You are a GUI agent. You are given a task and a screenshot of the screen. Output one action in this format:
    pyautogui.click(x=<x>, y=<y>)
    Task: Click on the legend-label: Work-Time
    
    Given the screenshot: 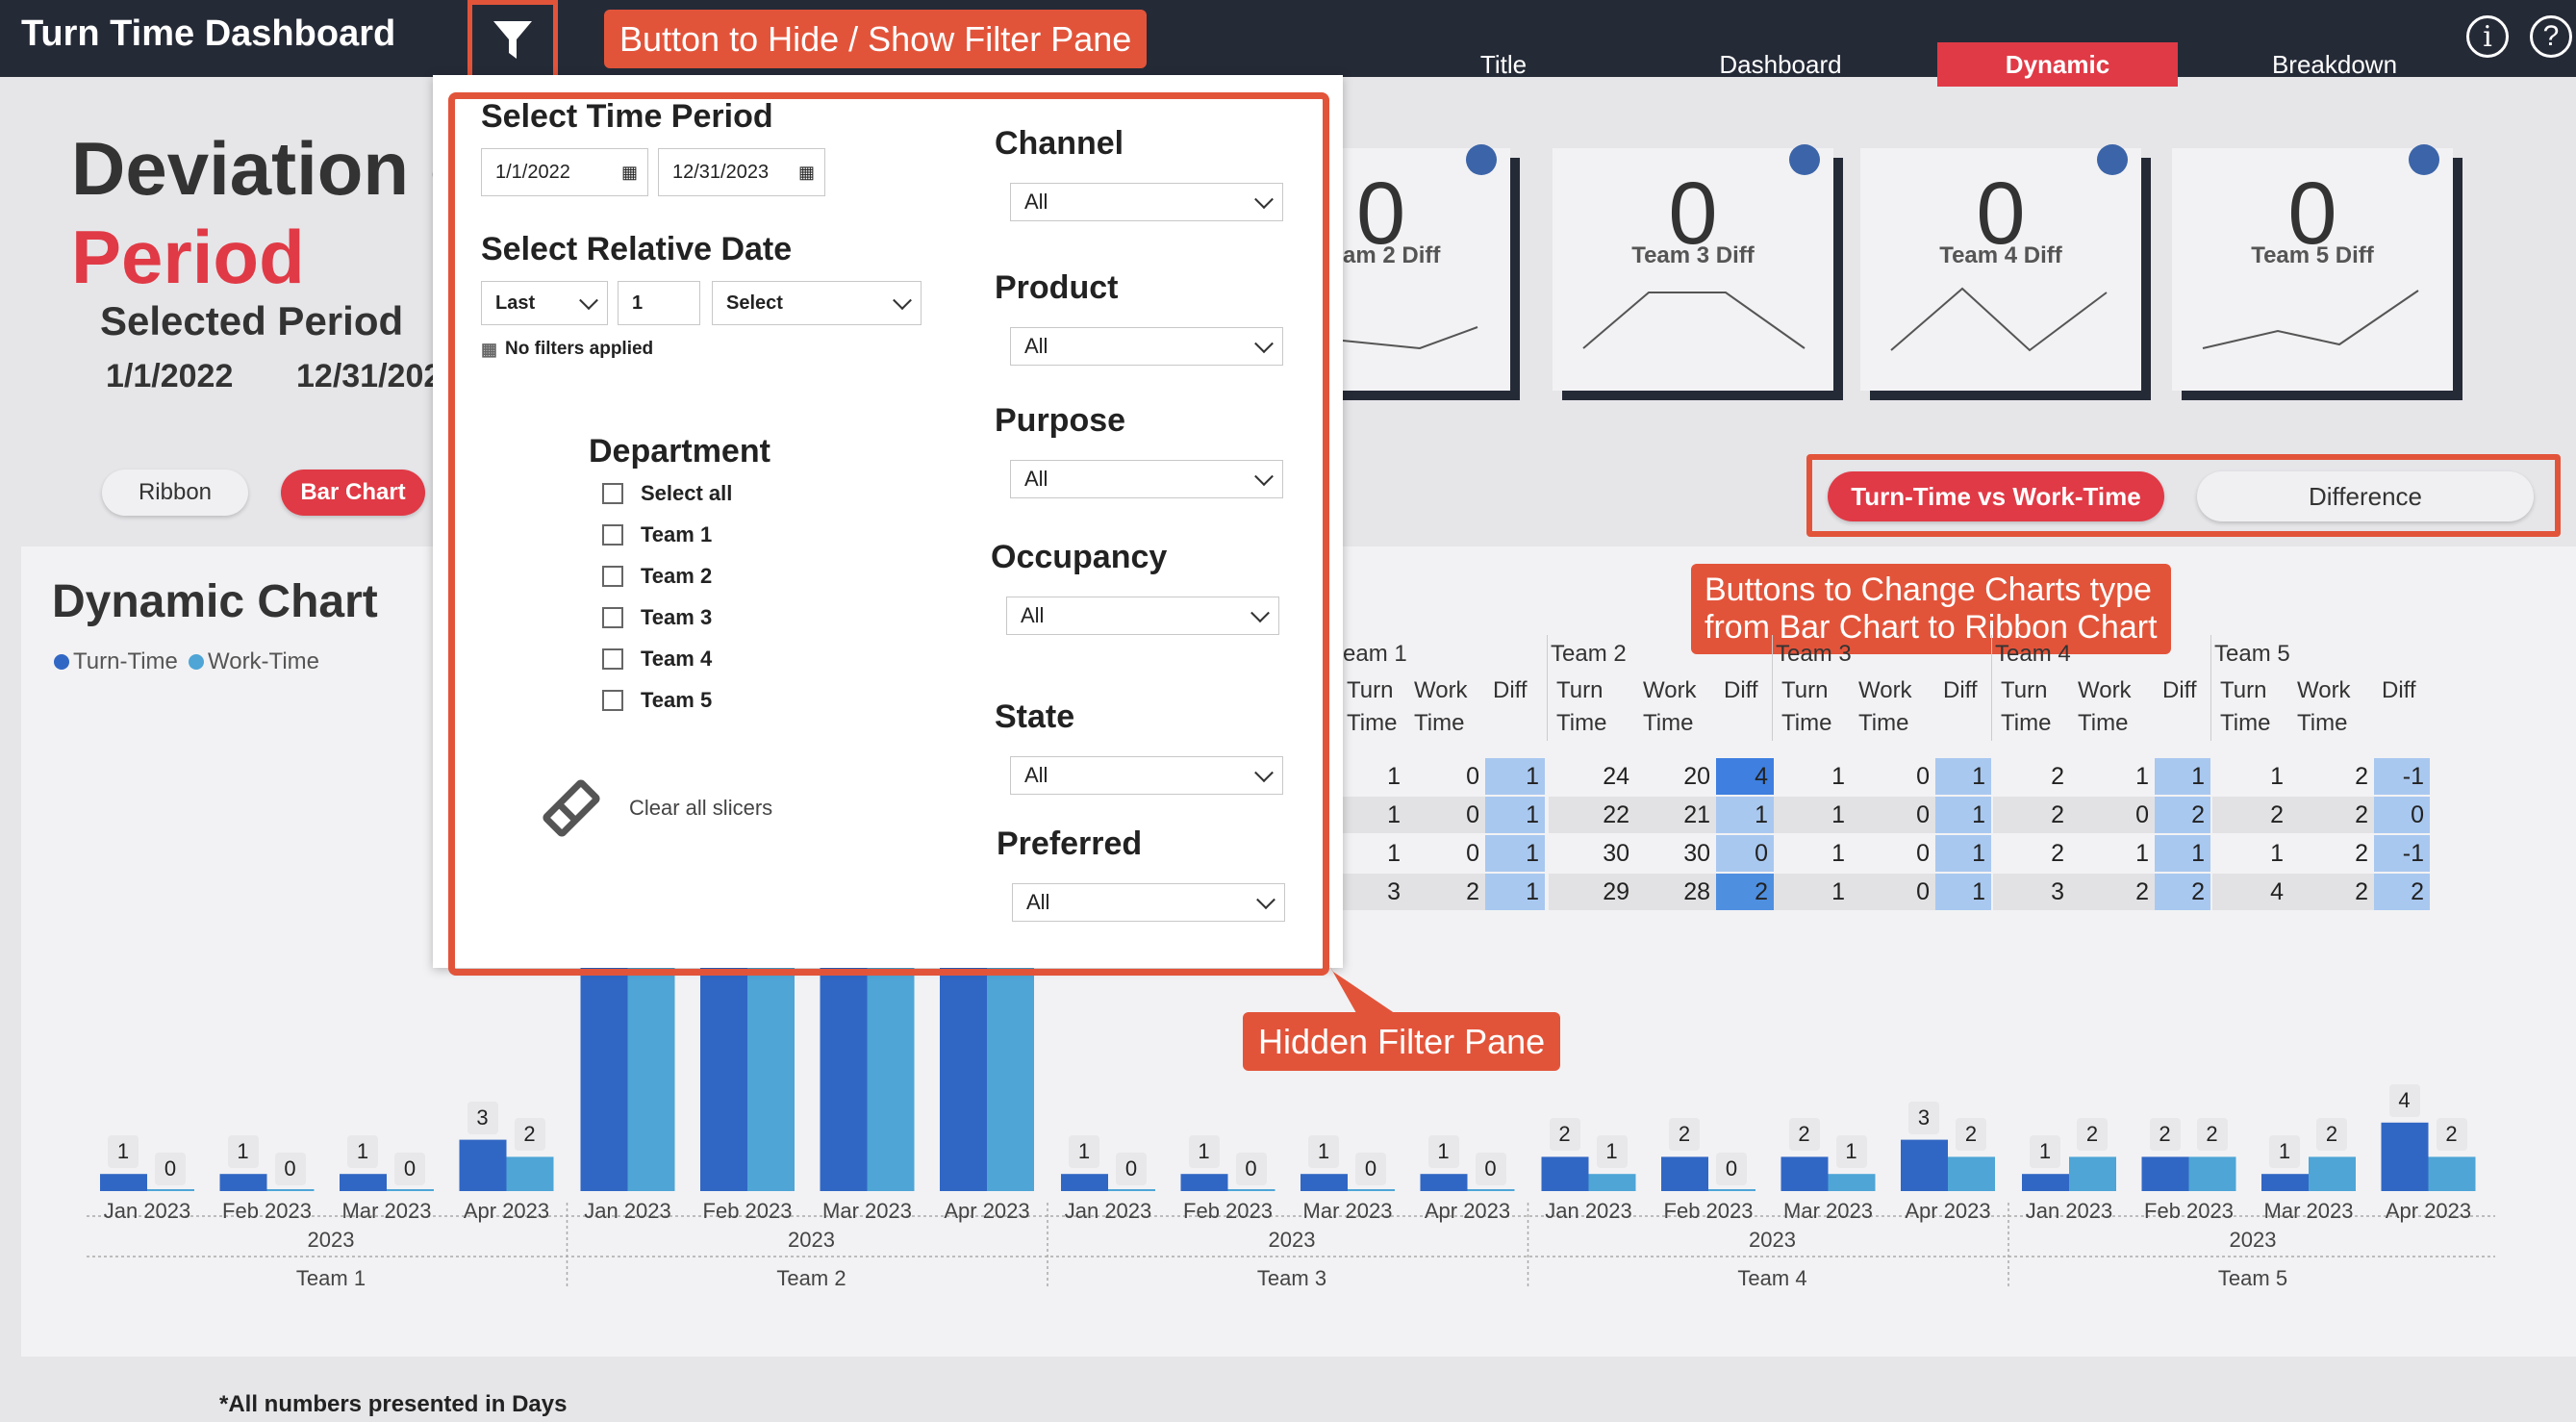 What is the action you would take?
    pyautogui.click(x=263, y=661)
    